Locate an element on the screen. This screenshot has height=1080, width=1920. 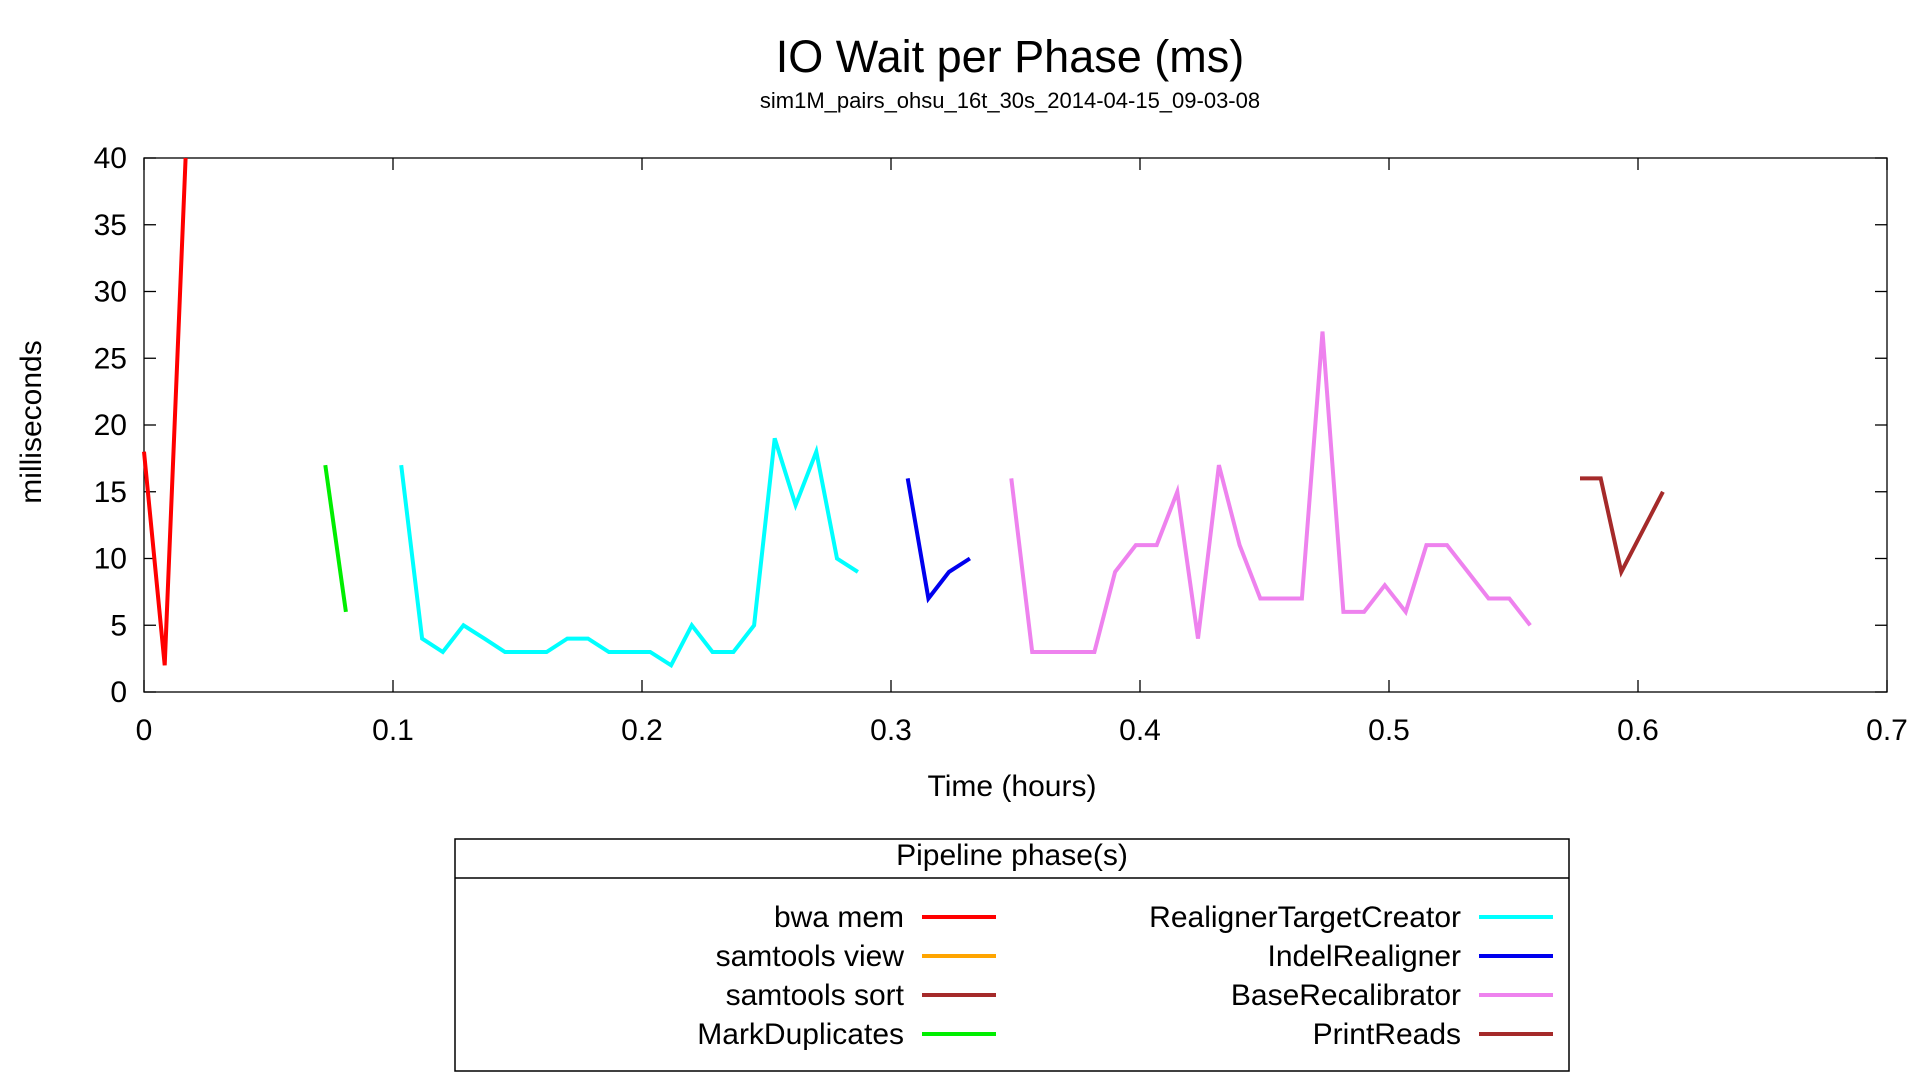
y-tick-label: 25 is located at coordinates (110, 358).